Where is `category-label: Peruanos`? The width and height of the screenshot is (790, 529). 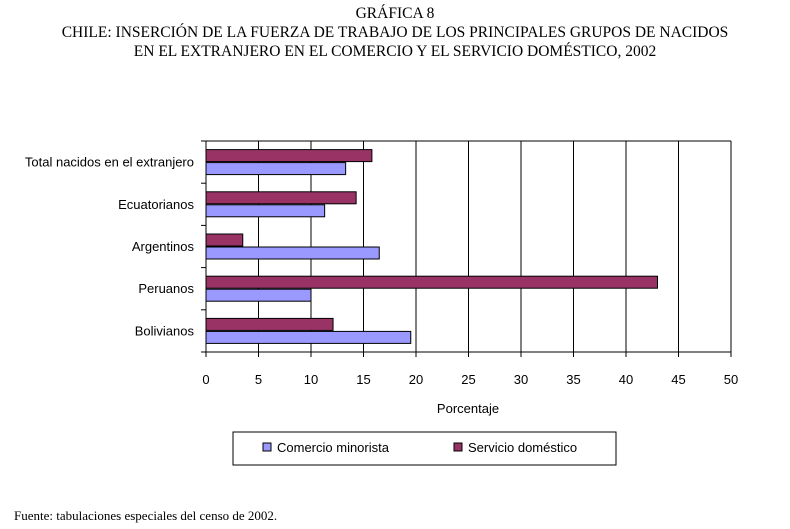 category-label: Peruanos is located at coordinates (166, 288).